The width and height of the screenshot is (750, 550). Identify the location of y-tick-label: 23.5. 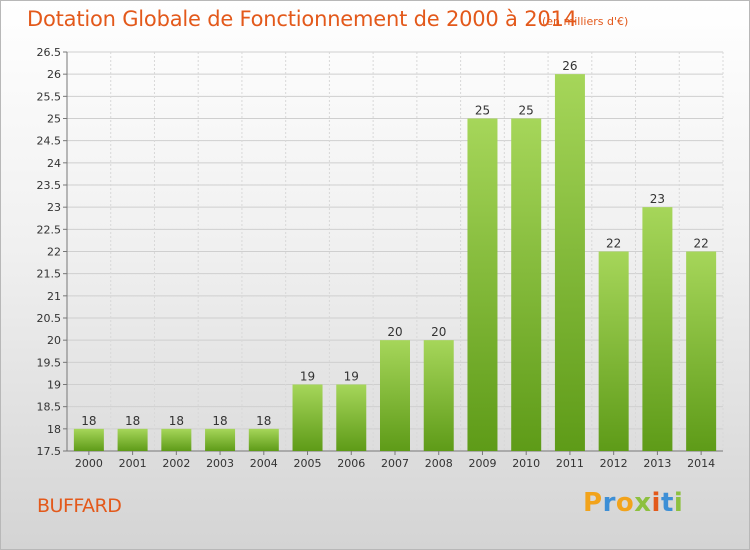
(49, 185).